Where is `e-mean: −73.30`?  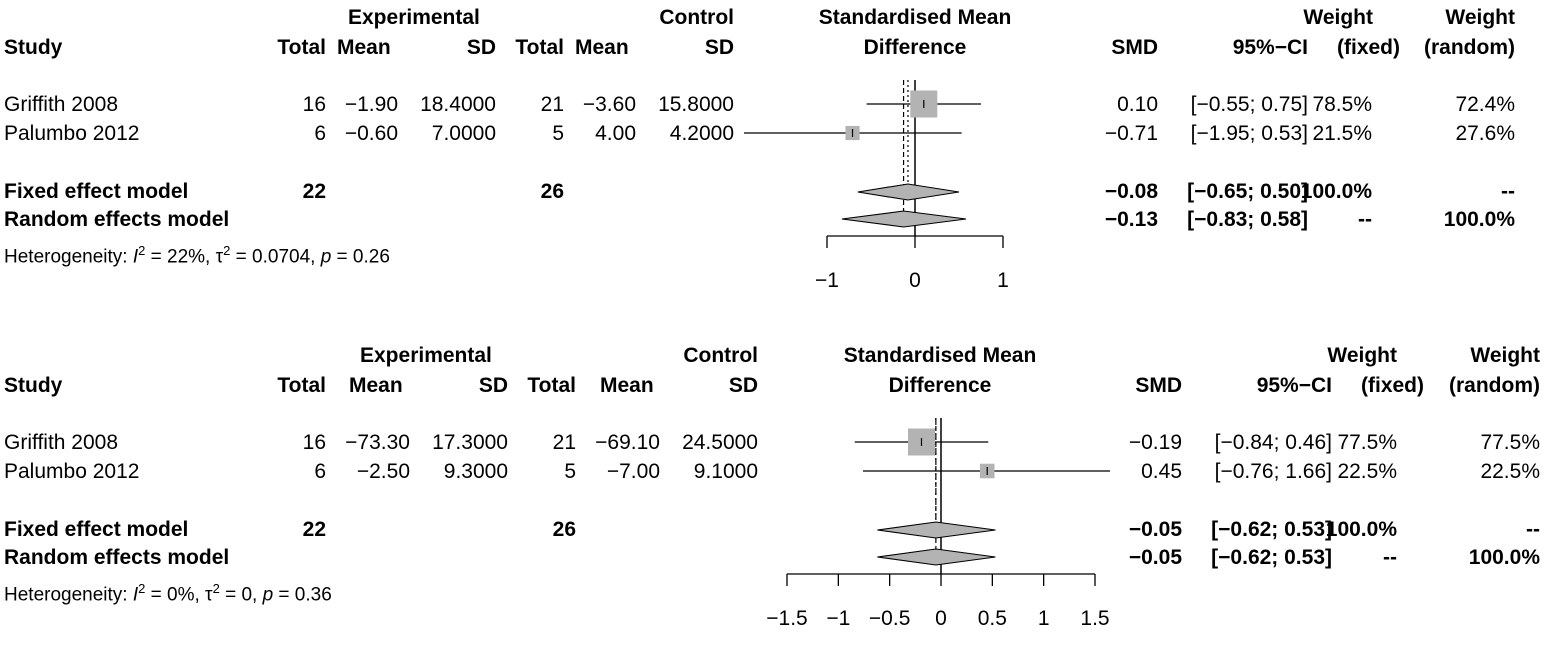 e-mean: −73.30 is located at coordinates (377, 442).